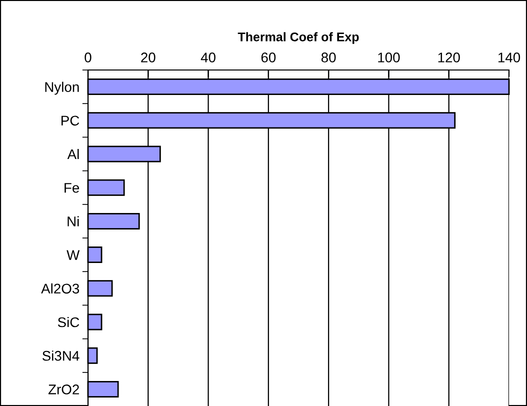 This screenshot has width=527, height=406. Describe the element at coordinates (328, 57) in the screenshot. I see `x-tick-label: 80` at that location.